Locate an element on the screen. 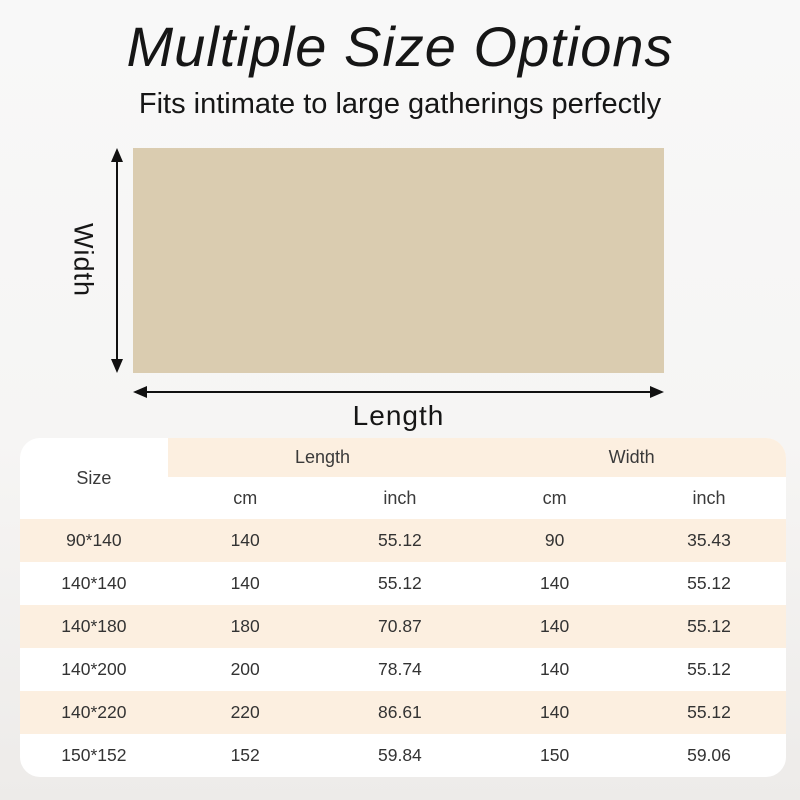 The height and width of the screenshot is (800, 800). length-inch-cell: 78.74 is located at coordinates (400, 669).